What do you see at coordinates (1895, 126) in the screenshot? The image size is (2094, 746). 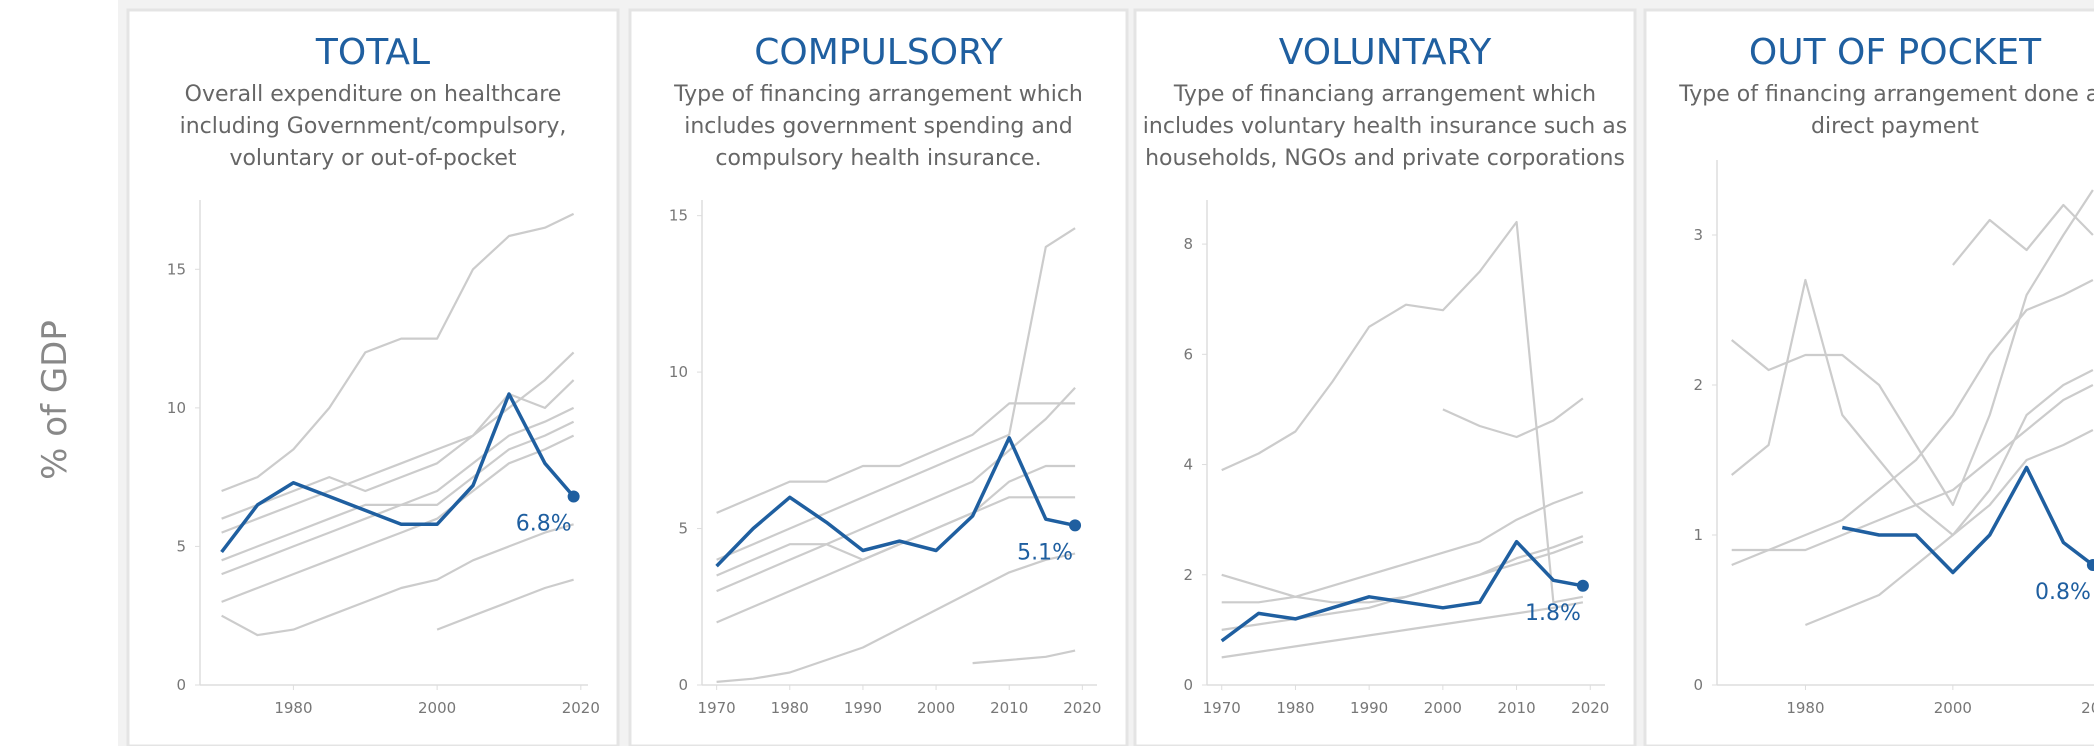 I see `panel-subtitle: direct payment` at bounding box center [1895, 126].